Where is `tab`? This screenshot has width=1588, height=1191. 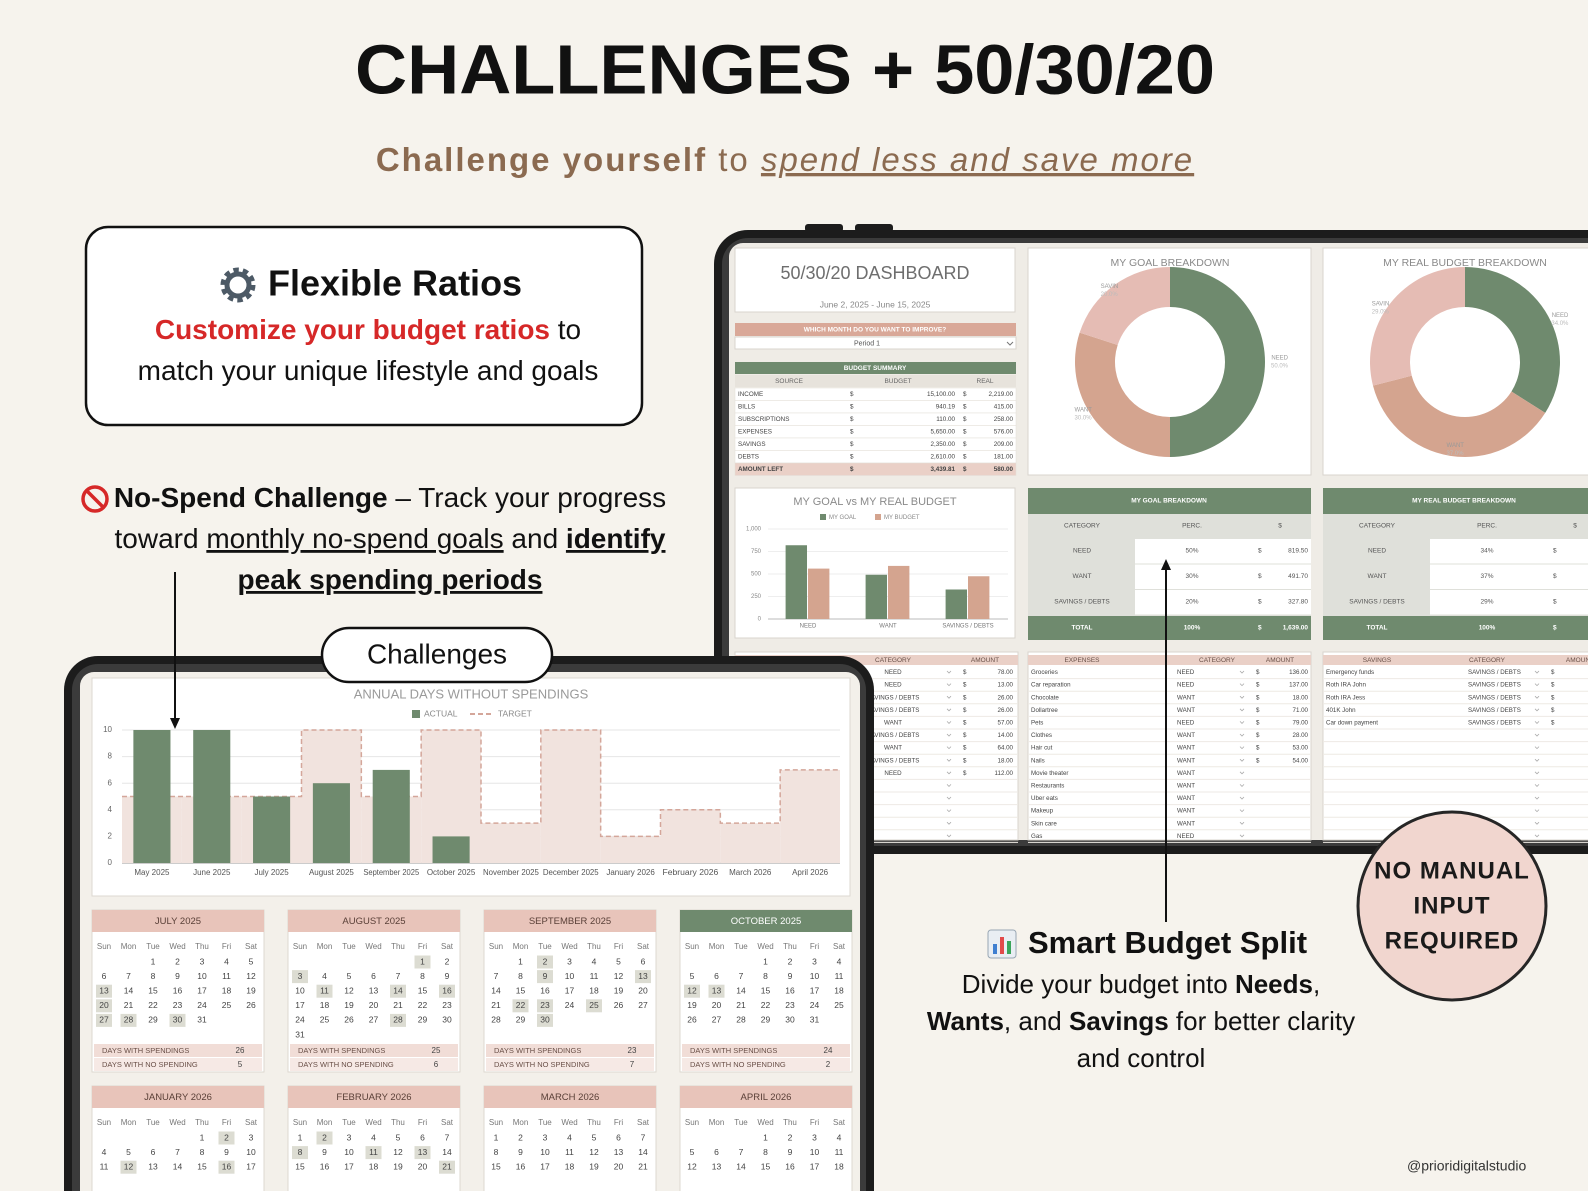
tab is located at coordinates (437, 655).